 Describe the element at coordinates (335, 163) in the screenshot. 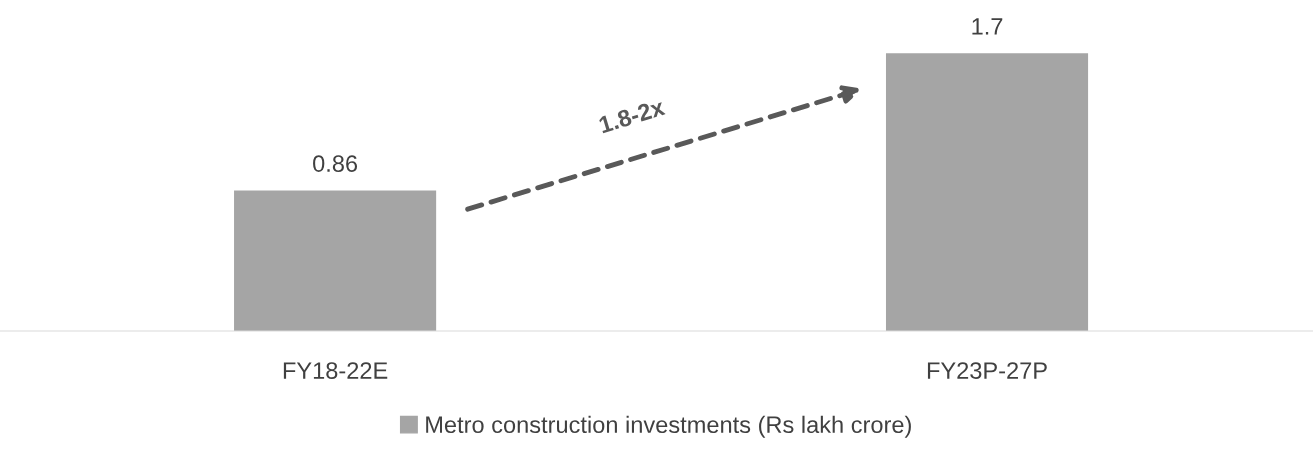

I see `data-label: 0.86` at that location.